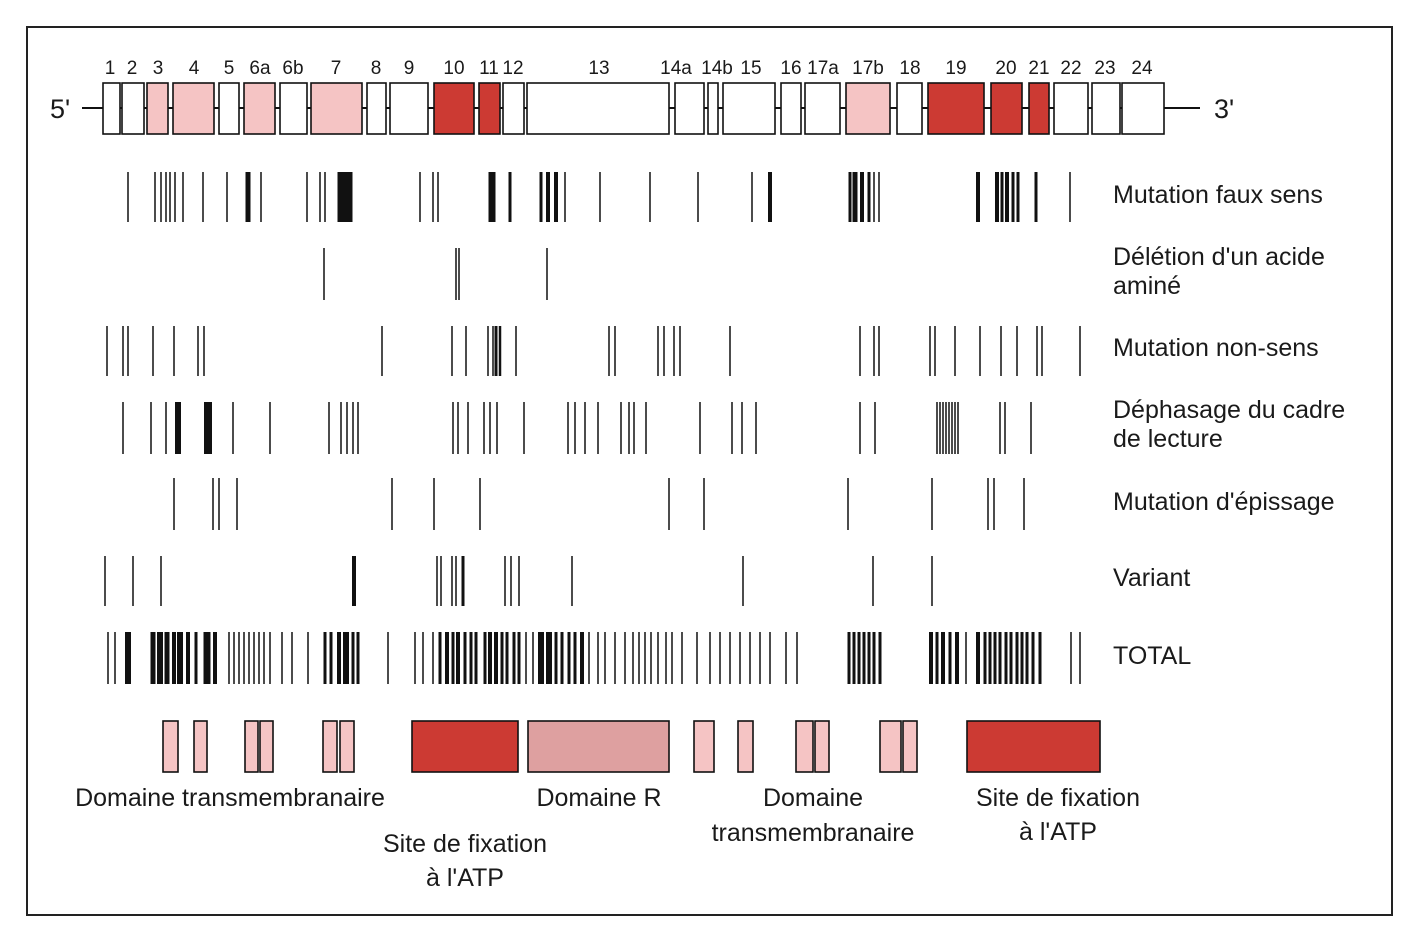 This screenshot has width=1416, height=940. What do you see at coordinates (1058, 815) in the screenshot?
I see `domain-label-nbd2: Site de fixation à l'ATP` at bounding box center [1058, 815].